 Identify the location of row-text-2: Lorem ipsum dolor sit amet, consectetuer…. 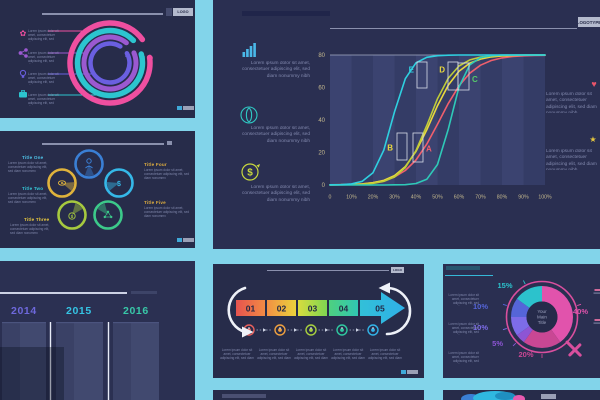
(43, 57).